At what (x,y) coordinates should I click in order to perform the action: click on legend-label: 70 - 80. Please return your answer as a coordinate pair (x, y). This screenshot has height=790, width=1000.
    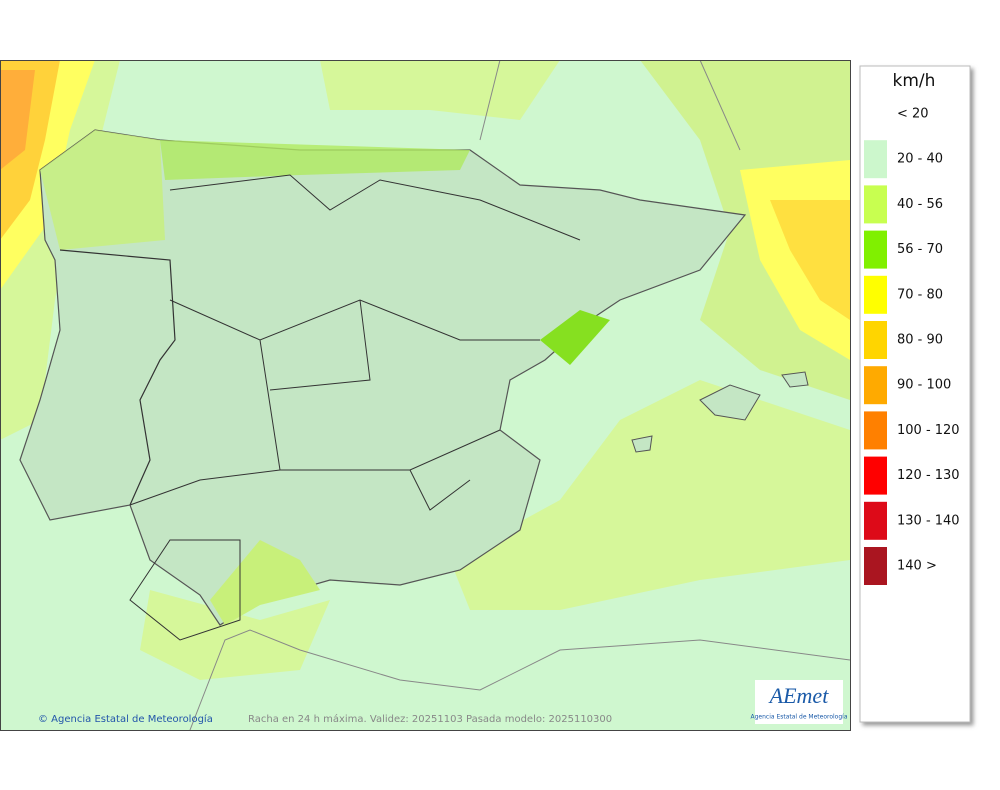
    Looking at the image, I should click on (920, 294).